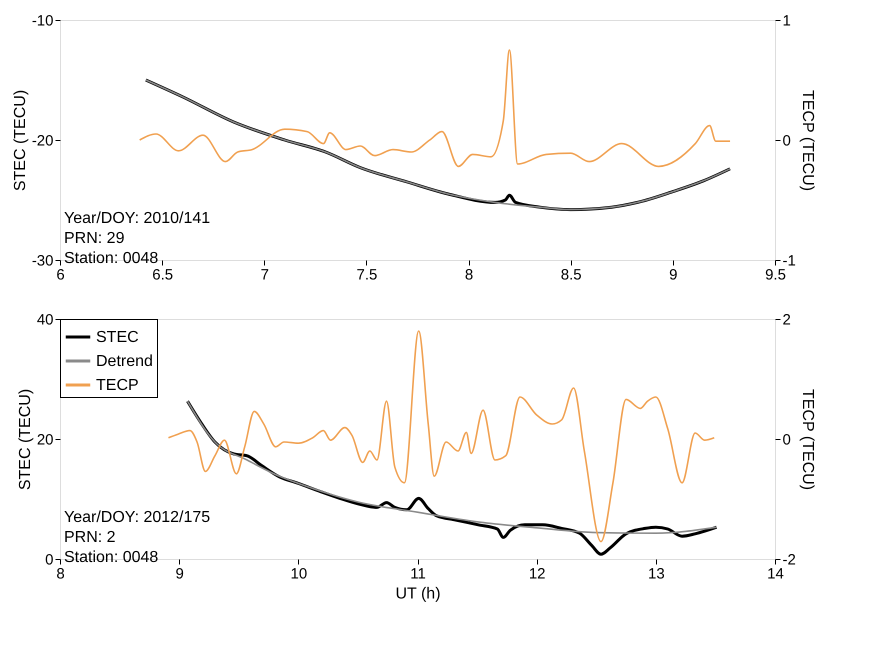 The width and height of the screenshot is (888, 659). What do you see at coordinates (656, 574) in the screenshot?
I see `x-tick-label: 13` at bounding box center [656, 574].